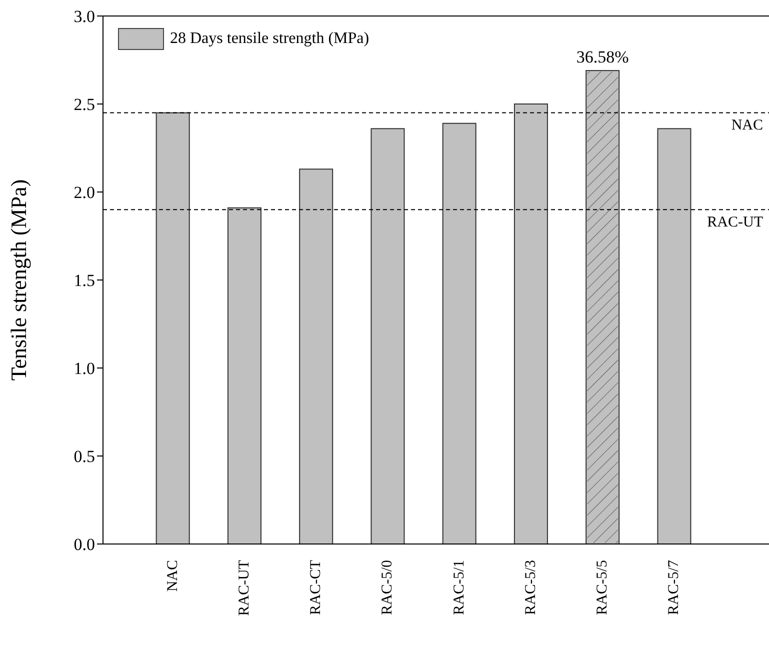 The width and height of the screenshot is (769, 651). Describe the element at coordinates (84, 104) in the screenshot. I see `y-tick-label: 2.5` at that location.